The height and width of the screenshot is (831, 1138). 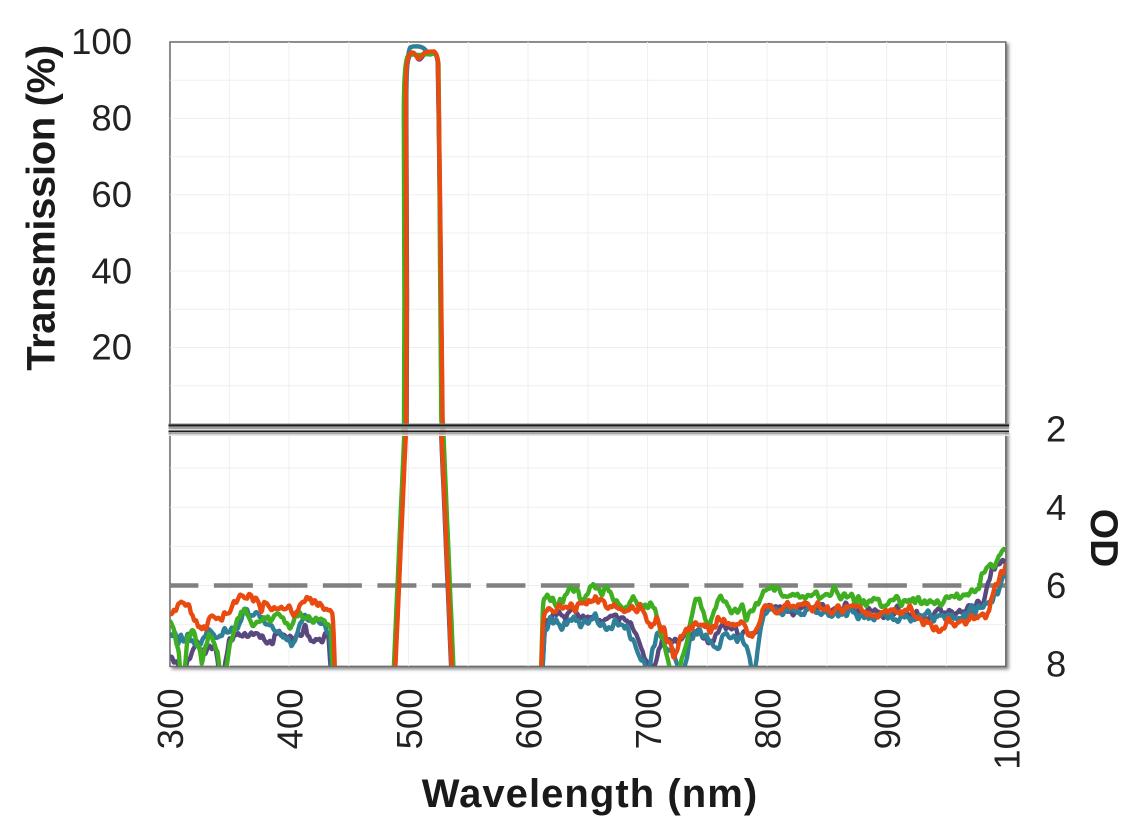 I want to click on svg-text: Wavelength (nm), so click(x=590, y=794).